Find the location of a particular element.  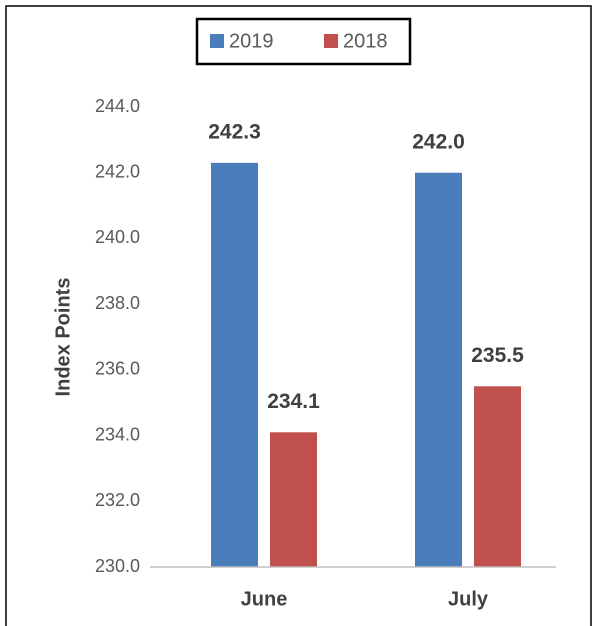

y-tick-label: 236.0 is located at coordinates (117, 369).